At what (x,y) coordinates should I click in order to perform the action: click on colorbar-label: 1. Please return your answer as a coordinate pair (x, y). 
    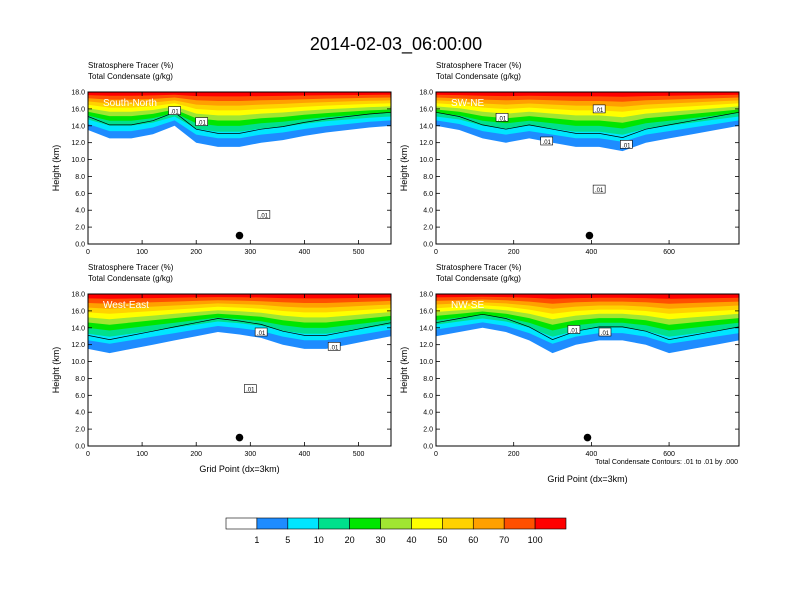
    Looking at the image, I should click on (256, 540).